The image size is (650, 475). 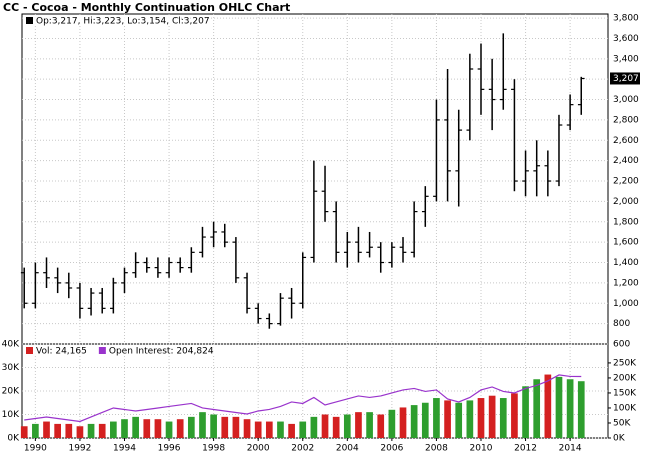 What do you see at coordinates (570, 449) in the screenshot?
I see `x-tick-label: 2014` at bounding box center [570, 449].